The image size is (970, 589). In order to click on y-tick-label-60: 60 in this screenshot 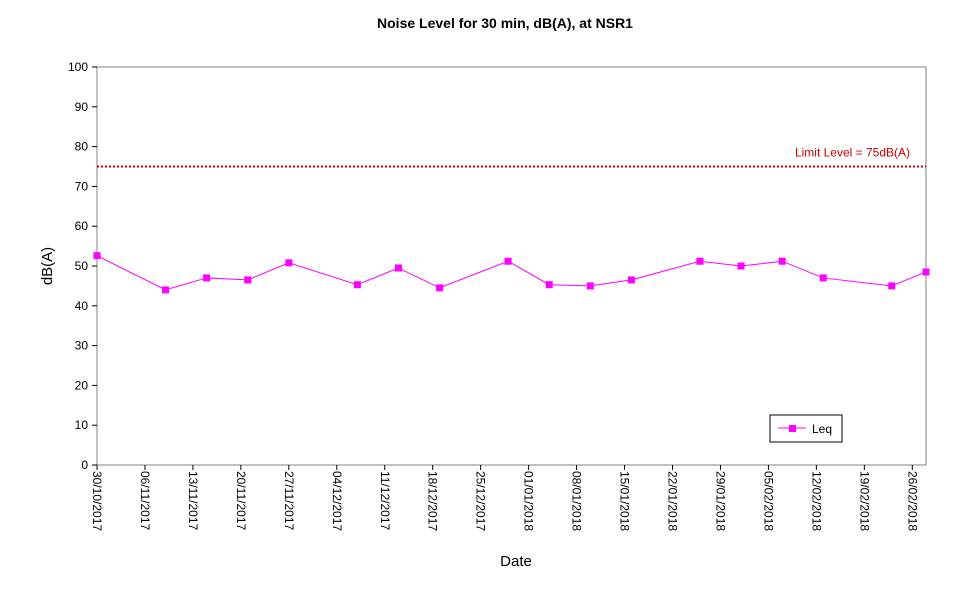, I will do `click(82, 226)`.